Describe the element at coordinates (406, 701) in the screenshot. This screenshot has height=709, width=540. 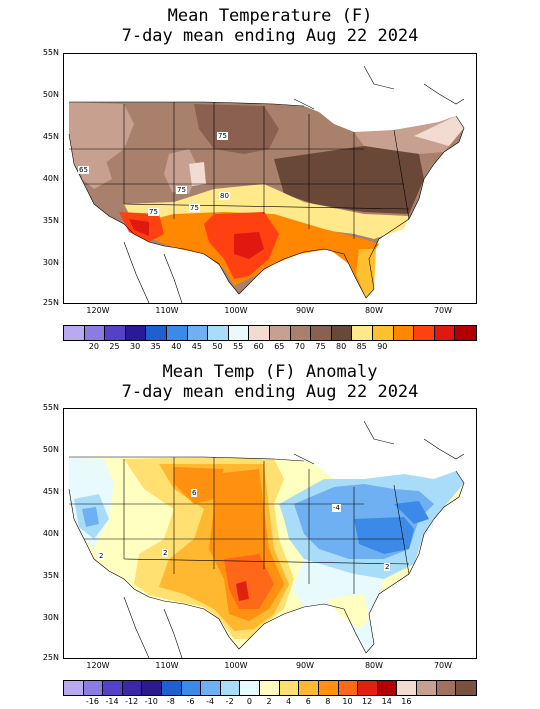
I see `colorbar-tick-label: 16` at that location.